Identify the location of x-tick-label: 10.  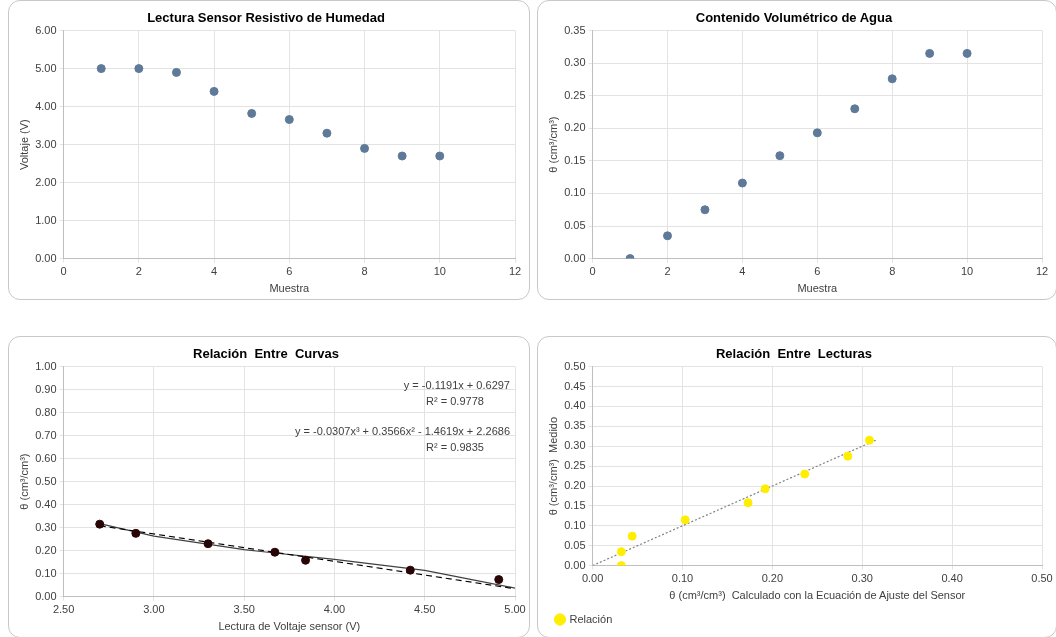
(439, 271).